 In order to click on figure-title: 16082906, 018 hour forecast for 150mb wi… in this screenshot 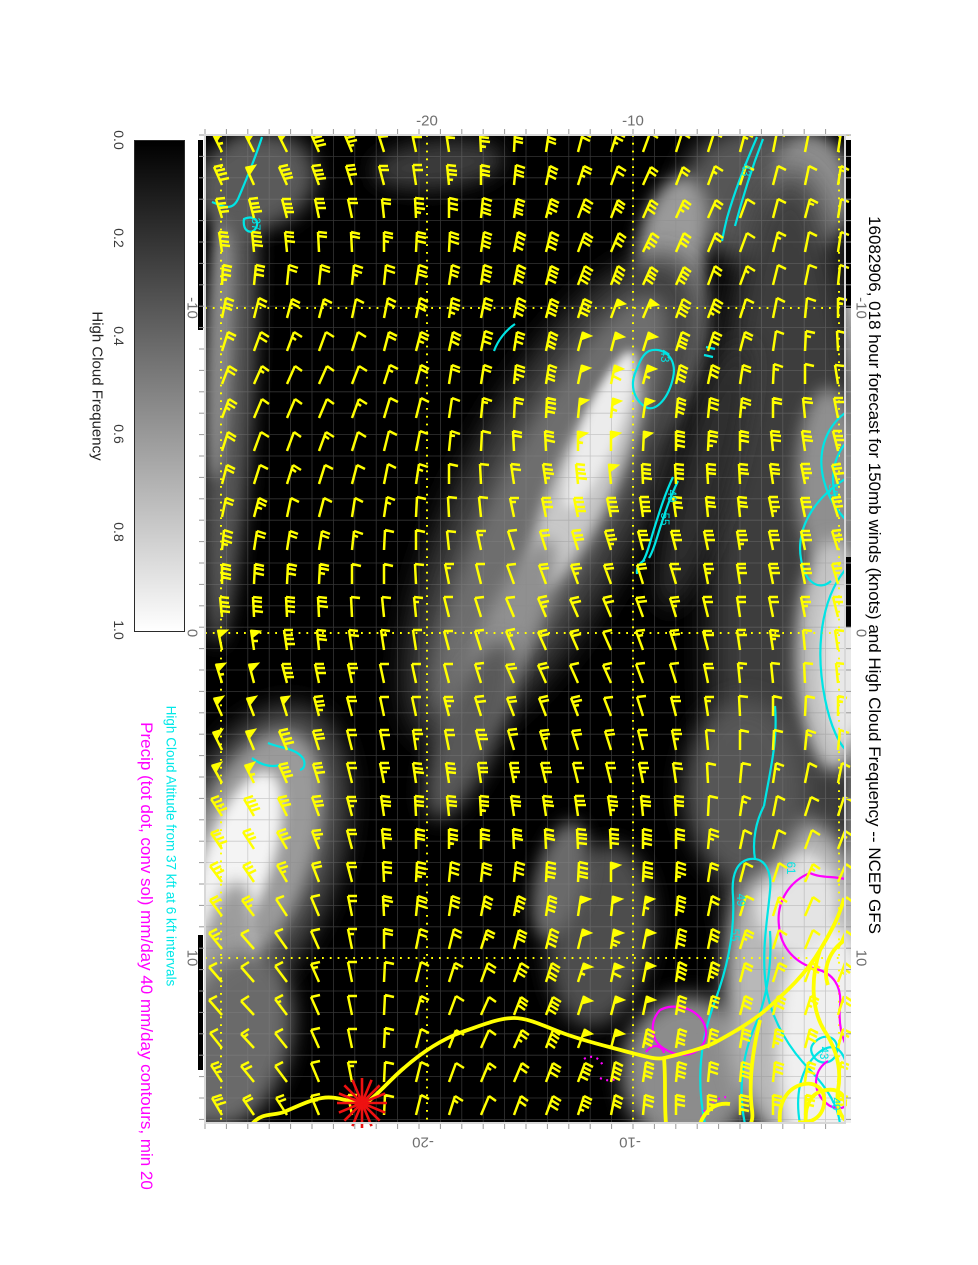, I will do `click(874, 575)`.